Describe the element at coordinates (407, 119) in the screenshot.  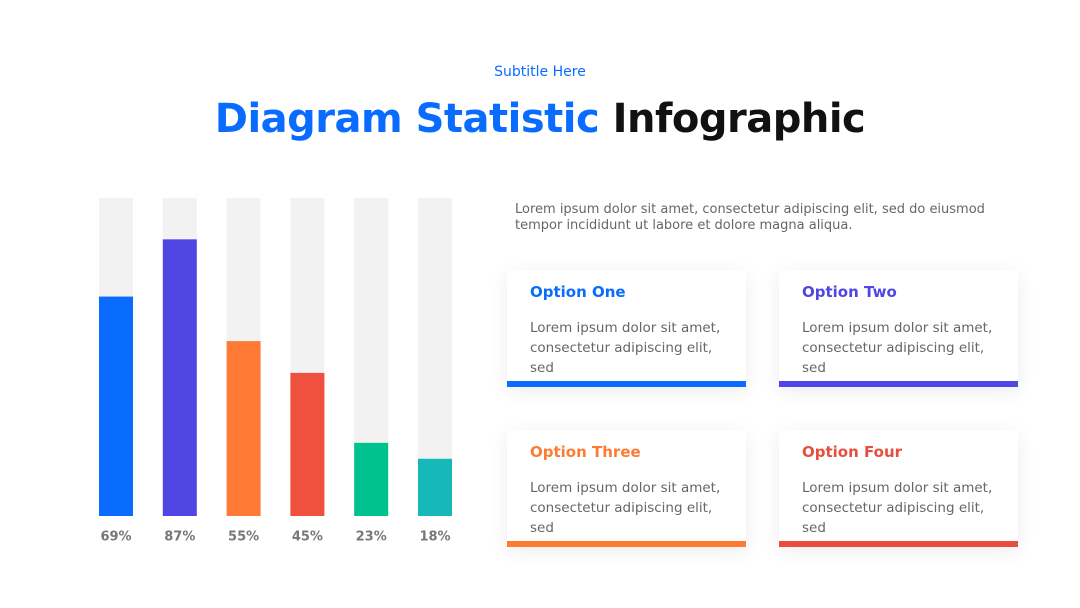
I see `title-highlight: Diagram Statistic` at that location.